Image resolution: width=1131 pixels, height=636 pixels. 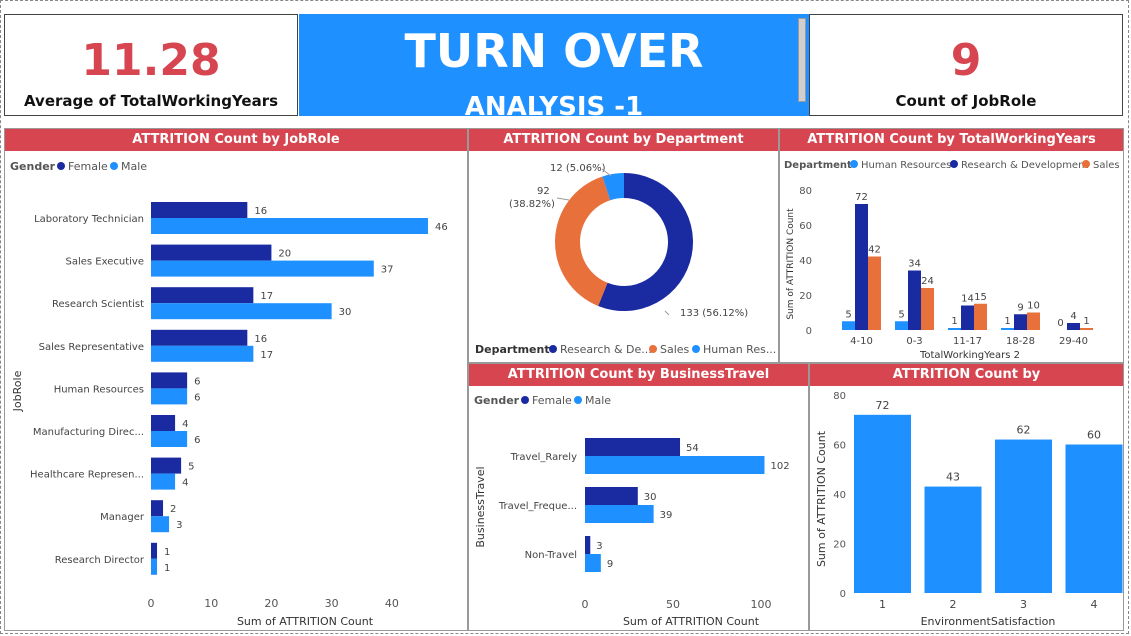 I want to click on data-label: 3, so click(x=179, y=525).